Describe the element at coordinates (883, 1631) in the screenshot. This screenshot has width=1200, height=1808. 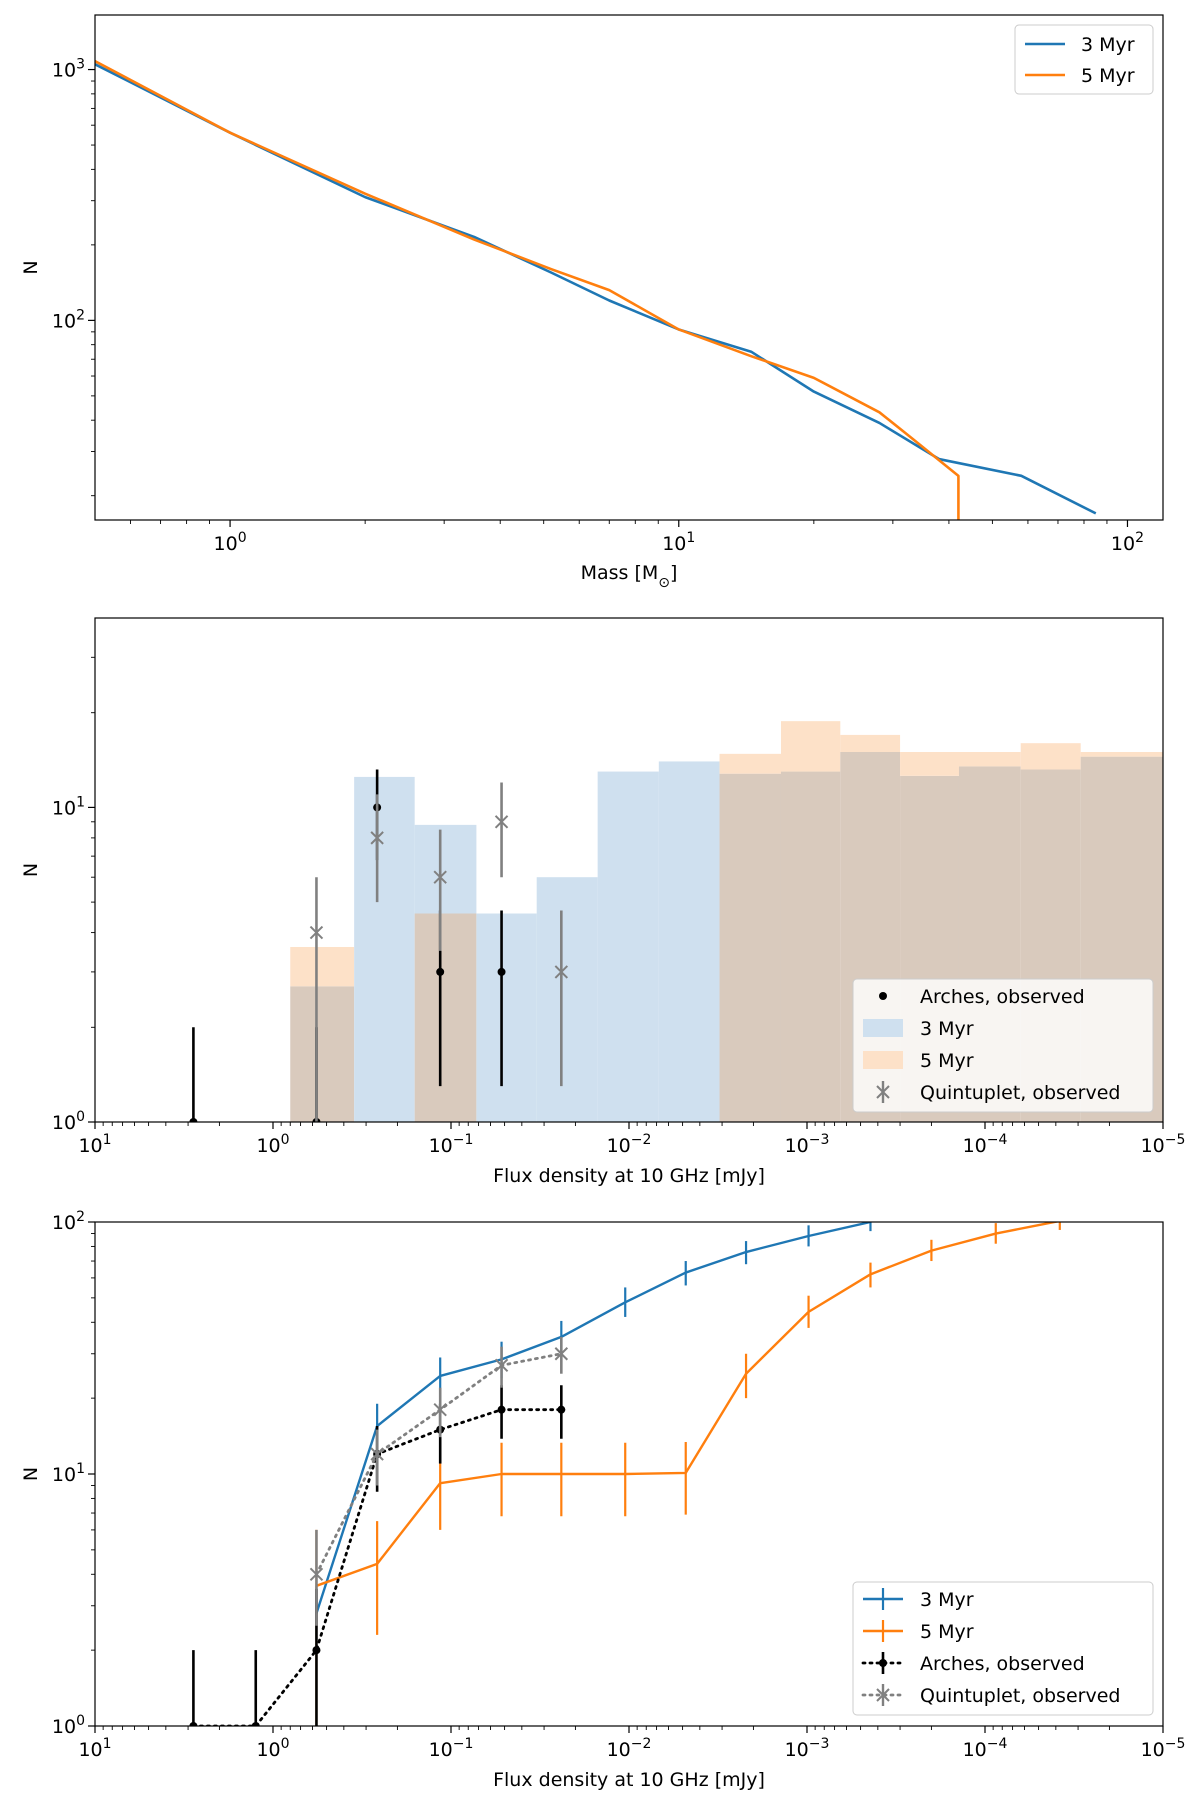
I see `chart-3-legend-5myr-swatch` at that location.